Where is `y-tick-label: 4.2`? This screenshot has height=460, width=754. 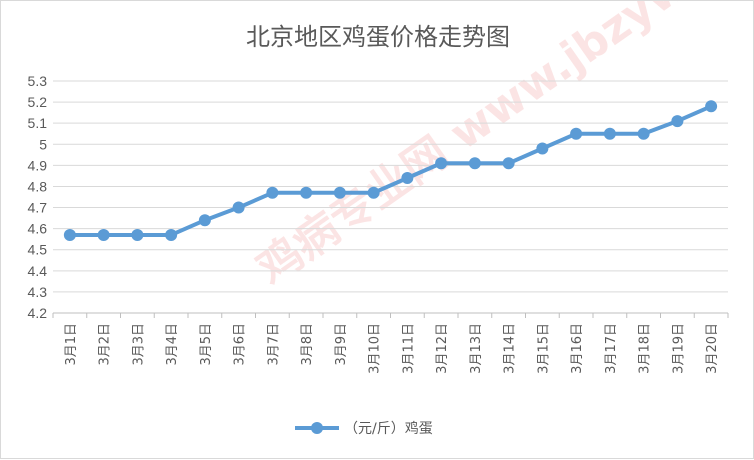 y-tick-label: 4.2 is located at coordinates (38, 313).